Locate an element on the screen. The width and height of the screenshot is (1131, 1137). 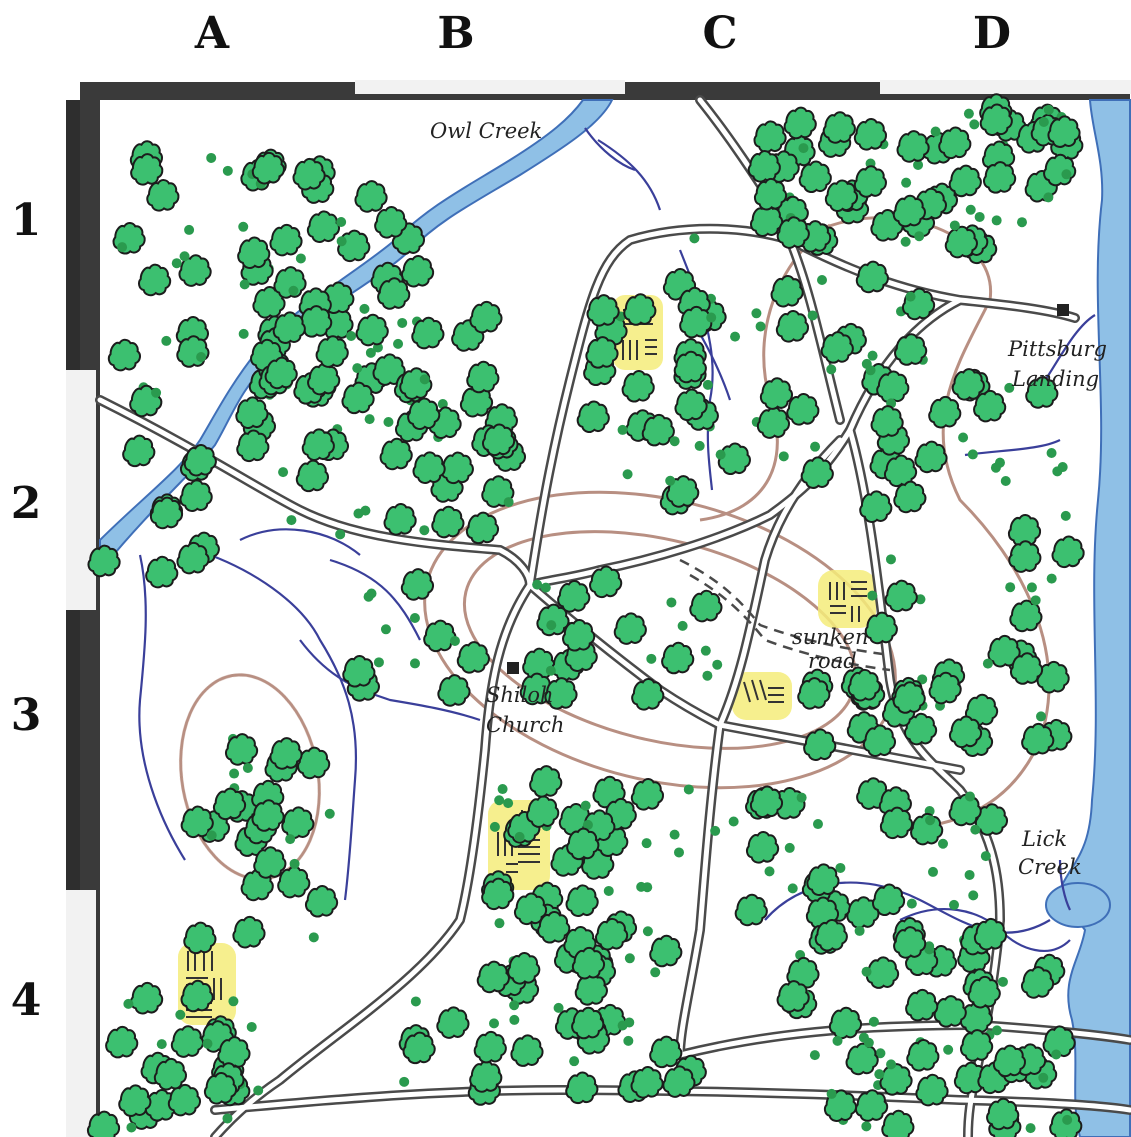
column-label-b: B is located at coordinates (456, 33).